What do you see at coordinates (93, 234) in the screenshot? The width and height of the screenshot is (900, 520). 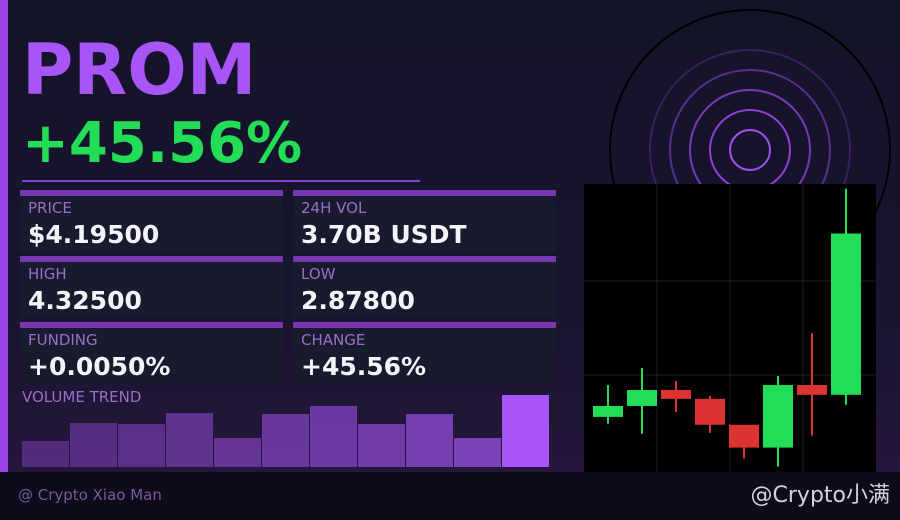 I see `stat-value: $4.19500` at bounding box center [93, 234].